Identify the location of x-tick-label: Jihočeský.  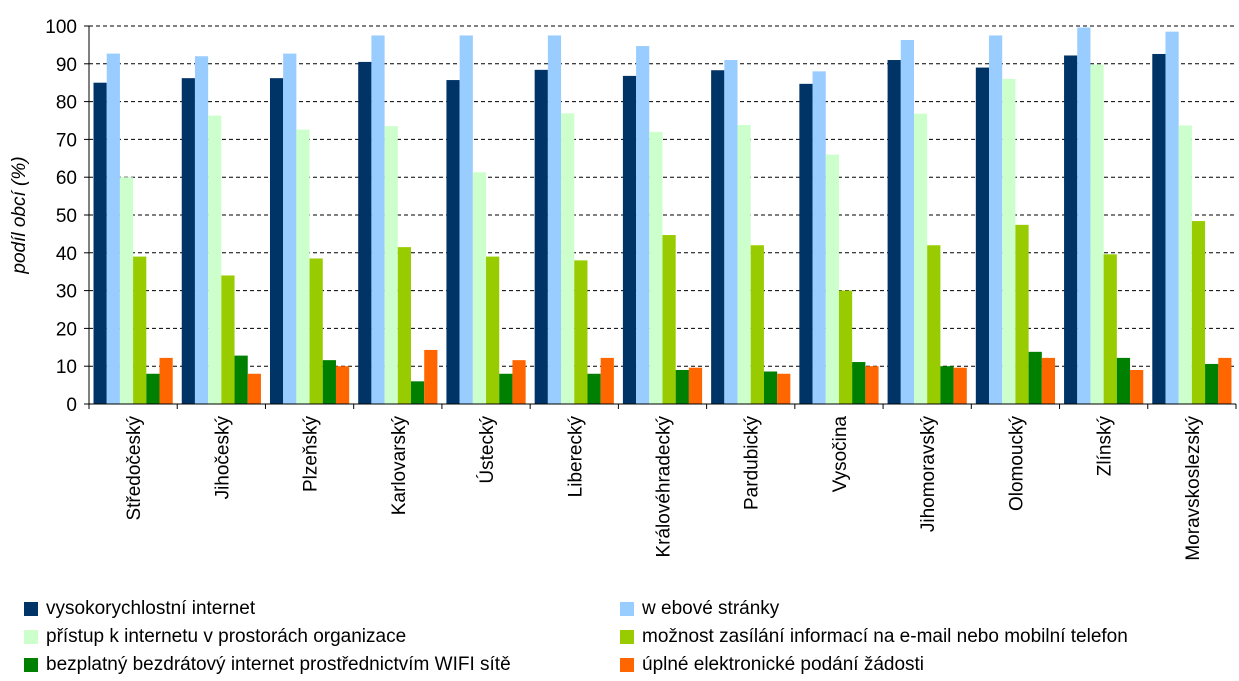
(222, 458).